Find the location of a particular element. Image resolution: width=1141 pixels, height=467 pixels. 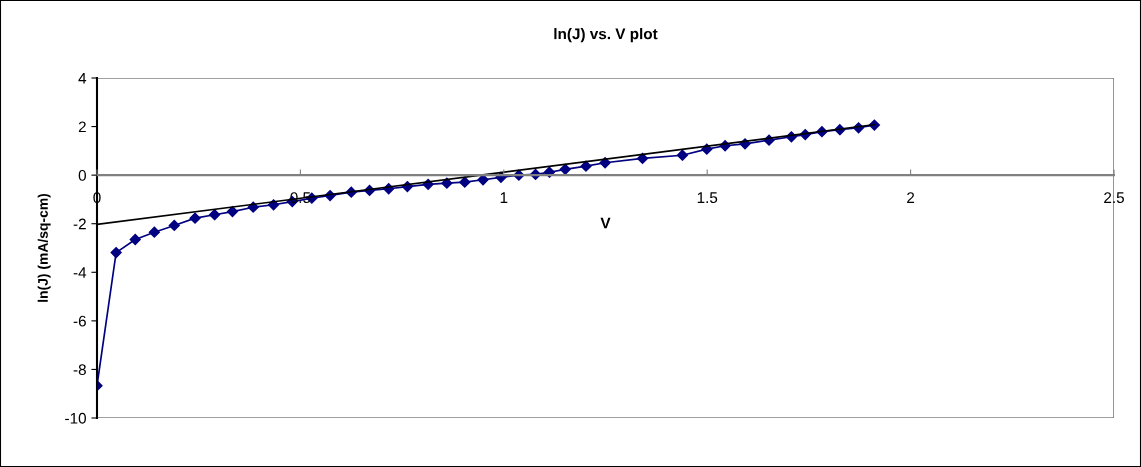

x-tick-label: 1.5 is located at coordinates (707, 198).